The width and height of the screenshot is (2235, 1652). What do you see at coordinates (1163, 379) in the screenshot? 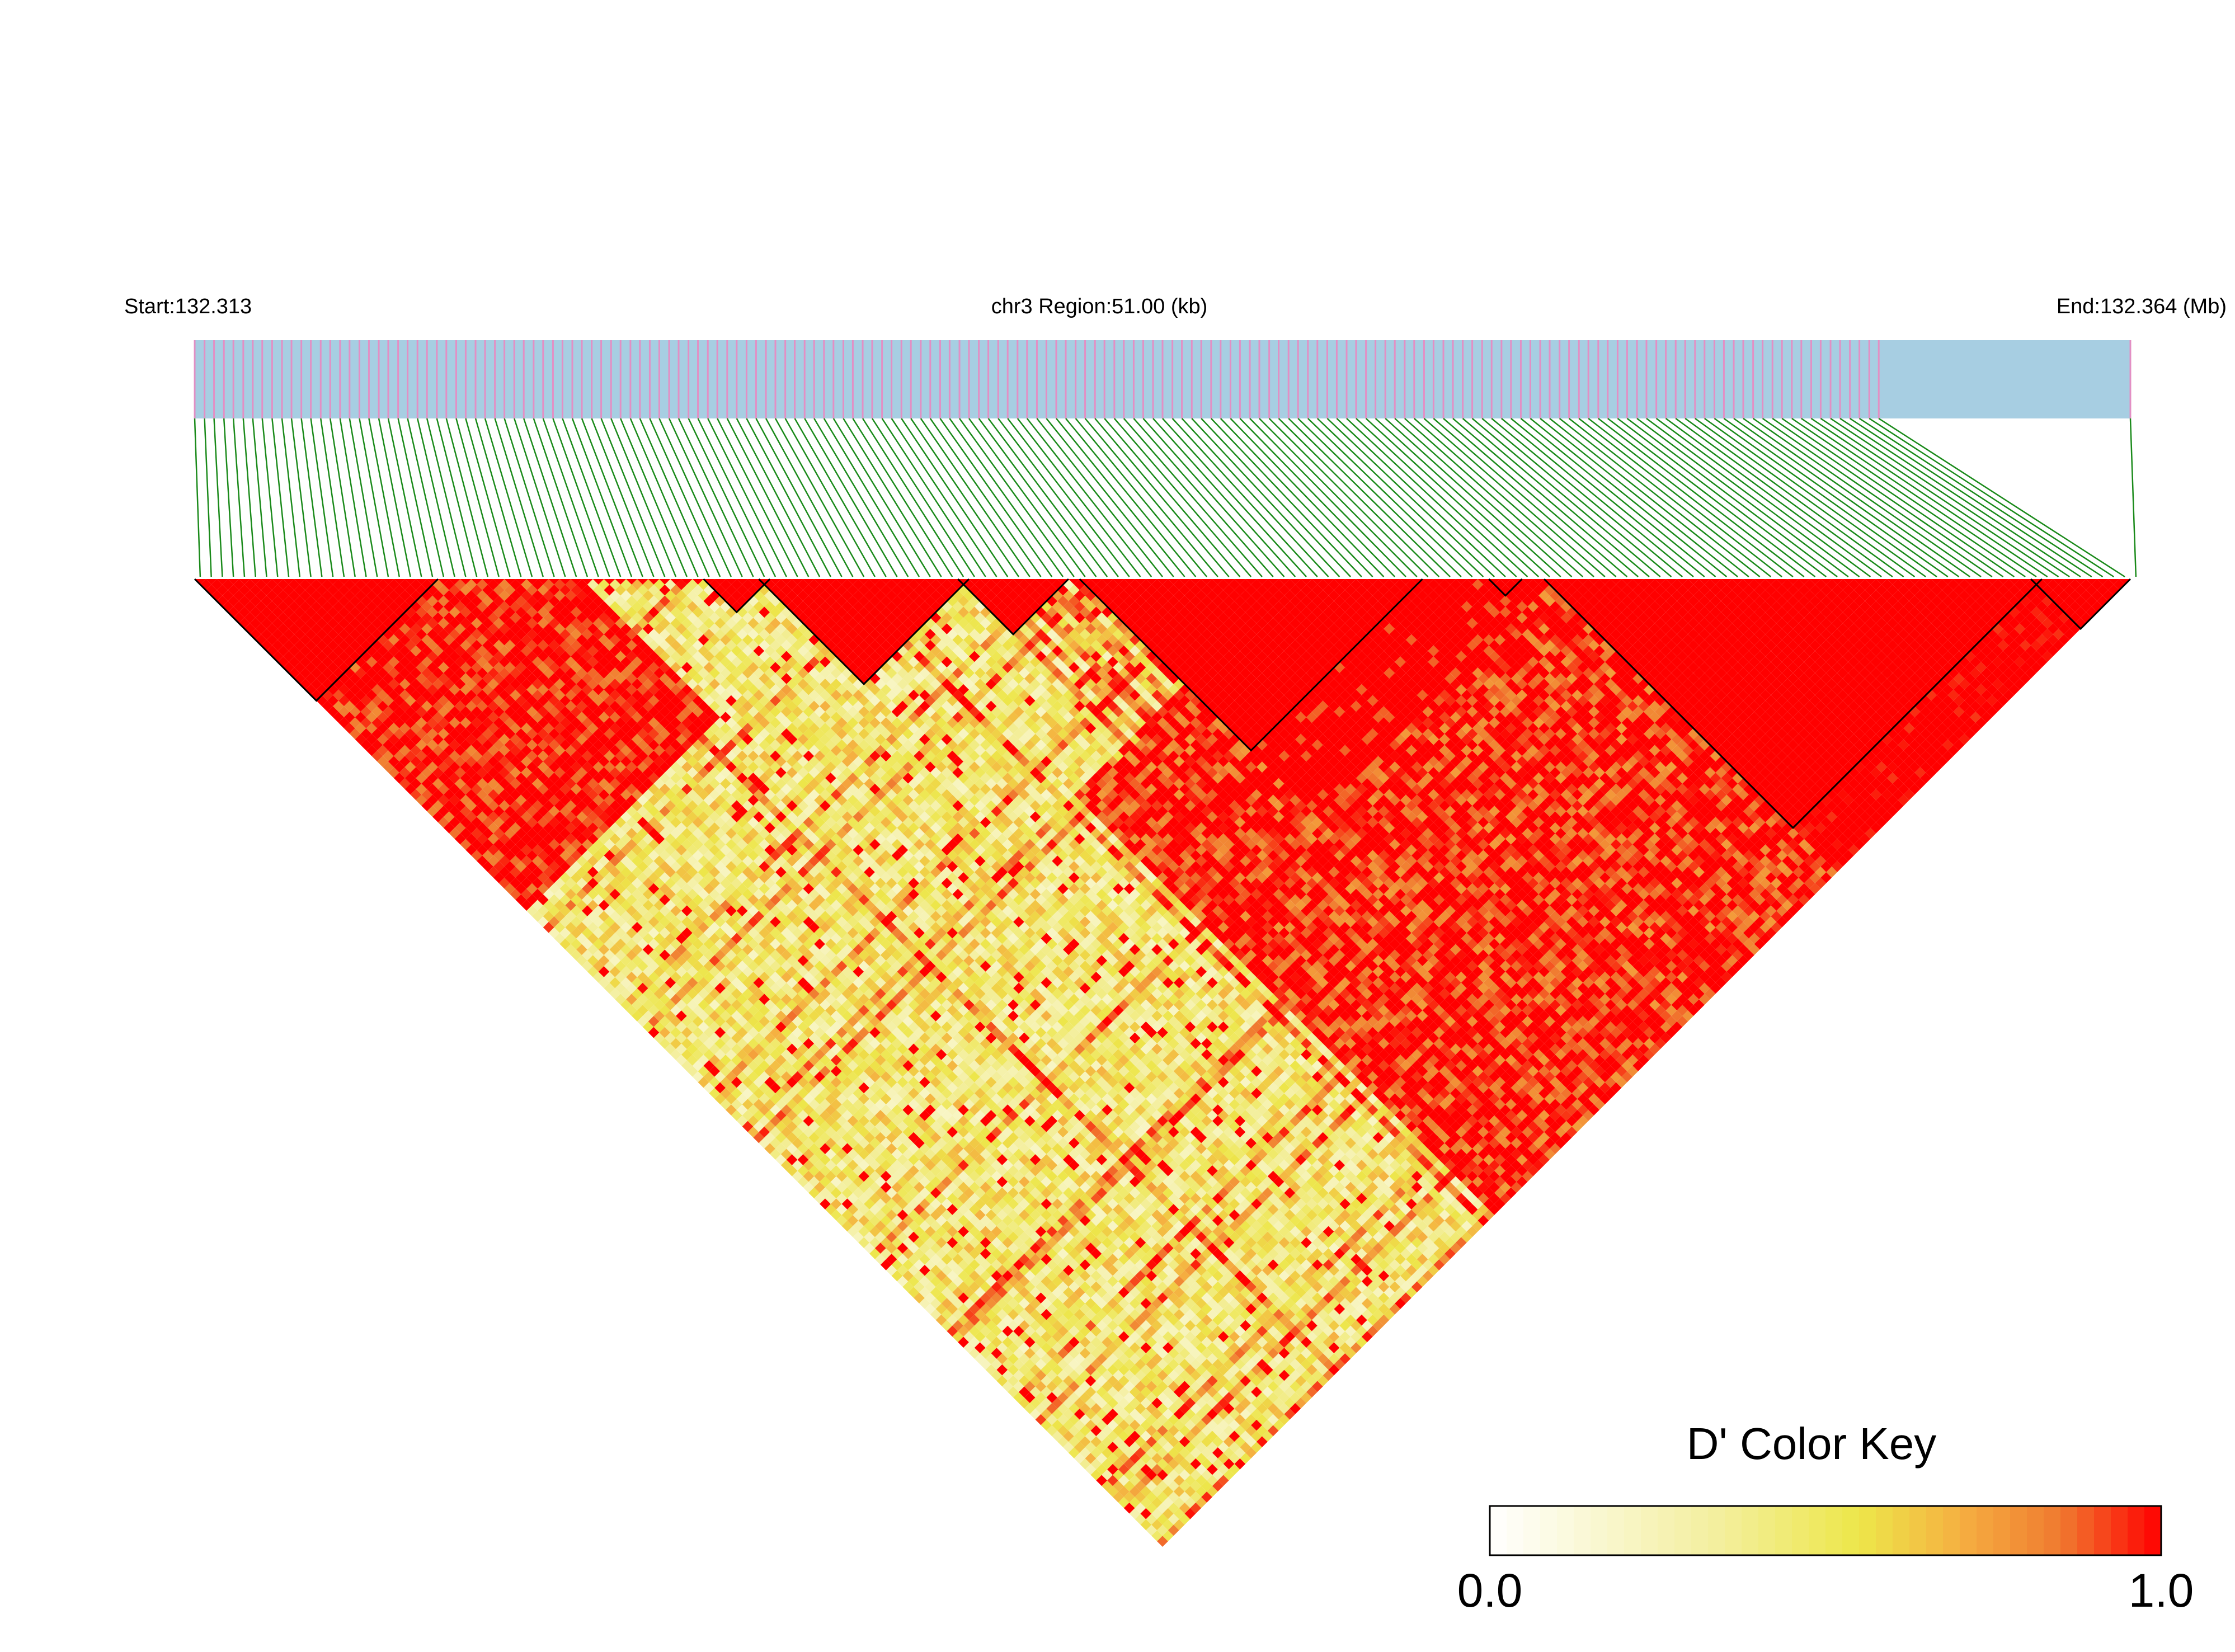
I see `snp-position-track` at bounding box center [1163, 379].